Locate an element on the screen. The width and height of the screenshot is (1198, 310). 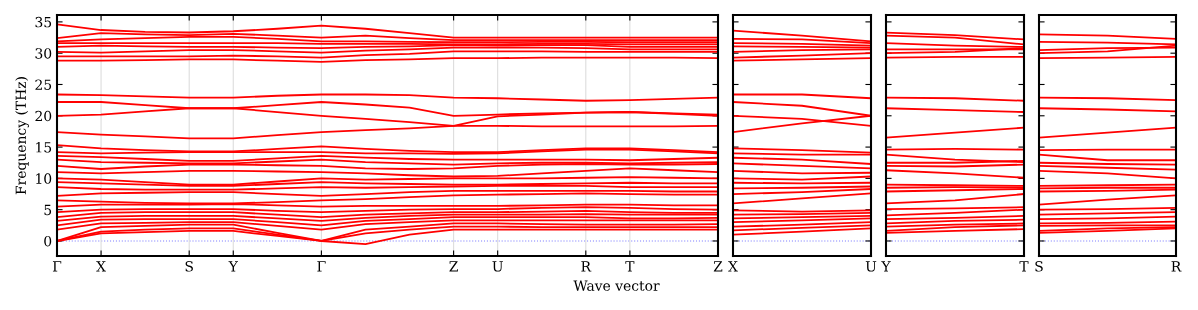
y-tick-label: 35 is located at coordinates (43, 22).